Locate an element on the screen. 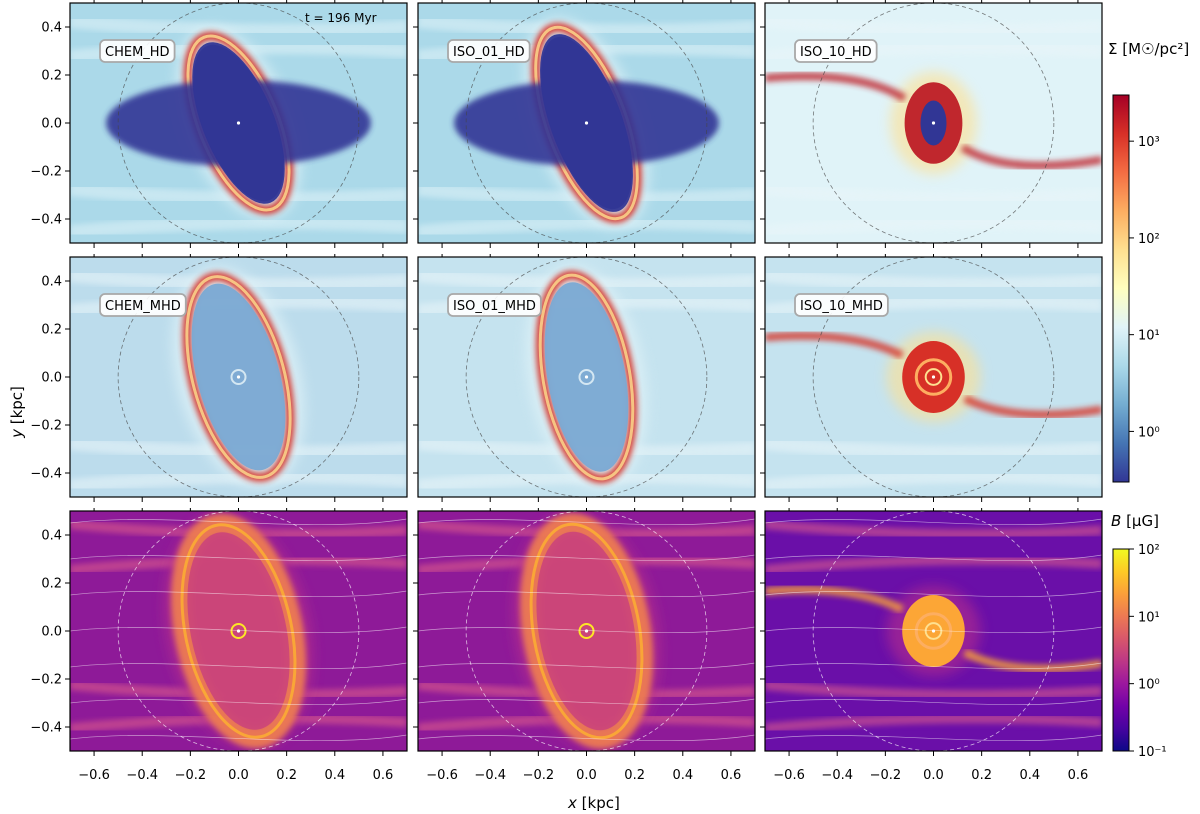 Image resolution: width=1200 pixels, height=814 pixels. panel-iso-01-hd: ISO_01_HD is located at coordinates (586, 123).